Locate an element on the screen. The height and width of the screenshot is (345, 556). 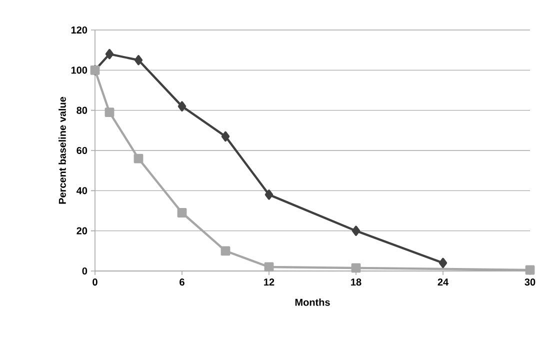
y-tick-label: 100 is located at coordinates (79, 70).